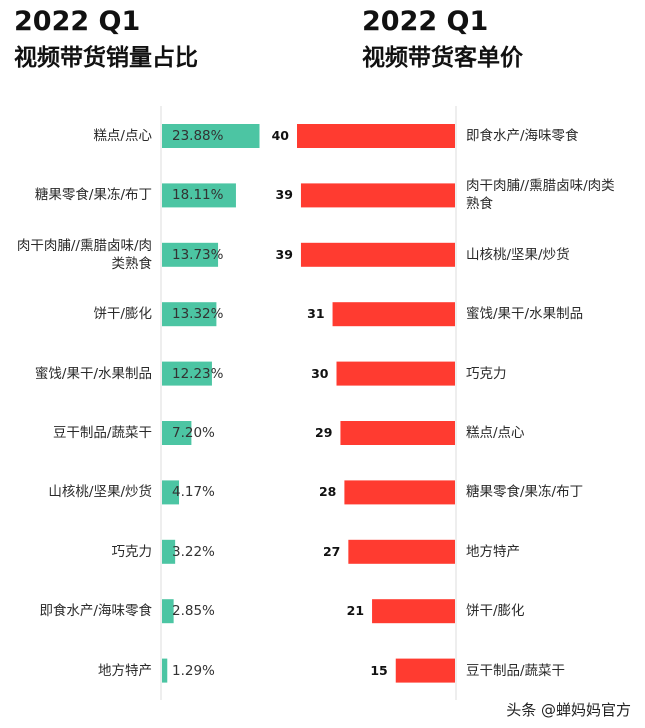 The image size is (645, 728). I want to click on left-value-label: 2.85%, so click(193, 611).